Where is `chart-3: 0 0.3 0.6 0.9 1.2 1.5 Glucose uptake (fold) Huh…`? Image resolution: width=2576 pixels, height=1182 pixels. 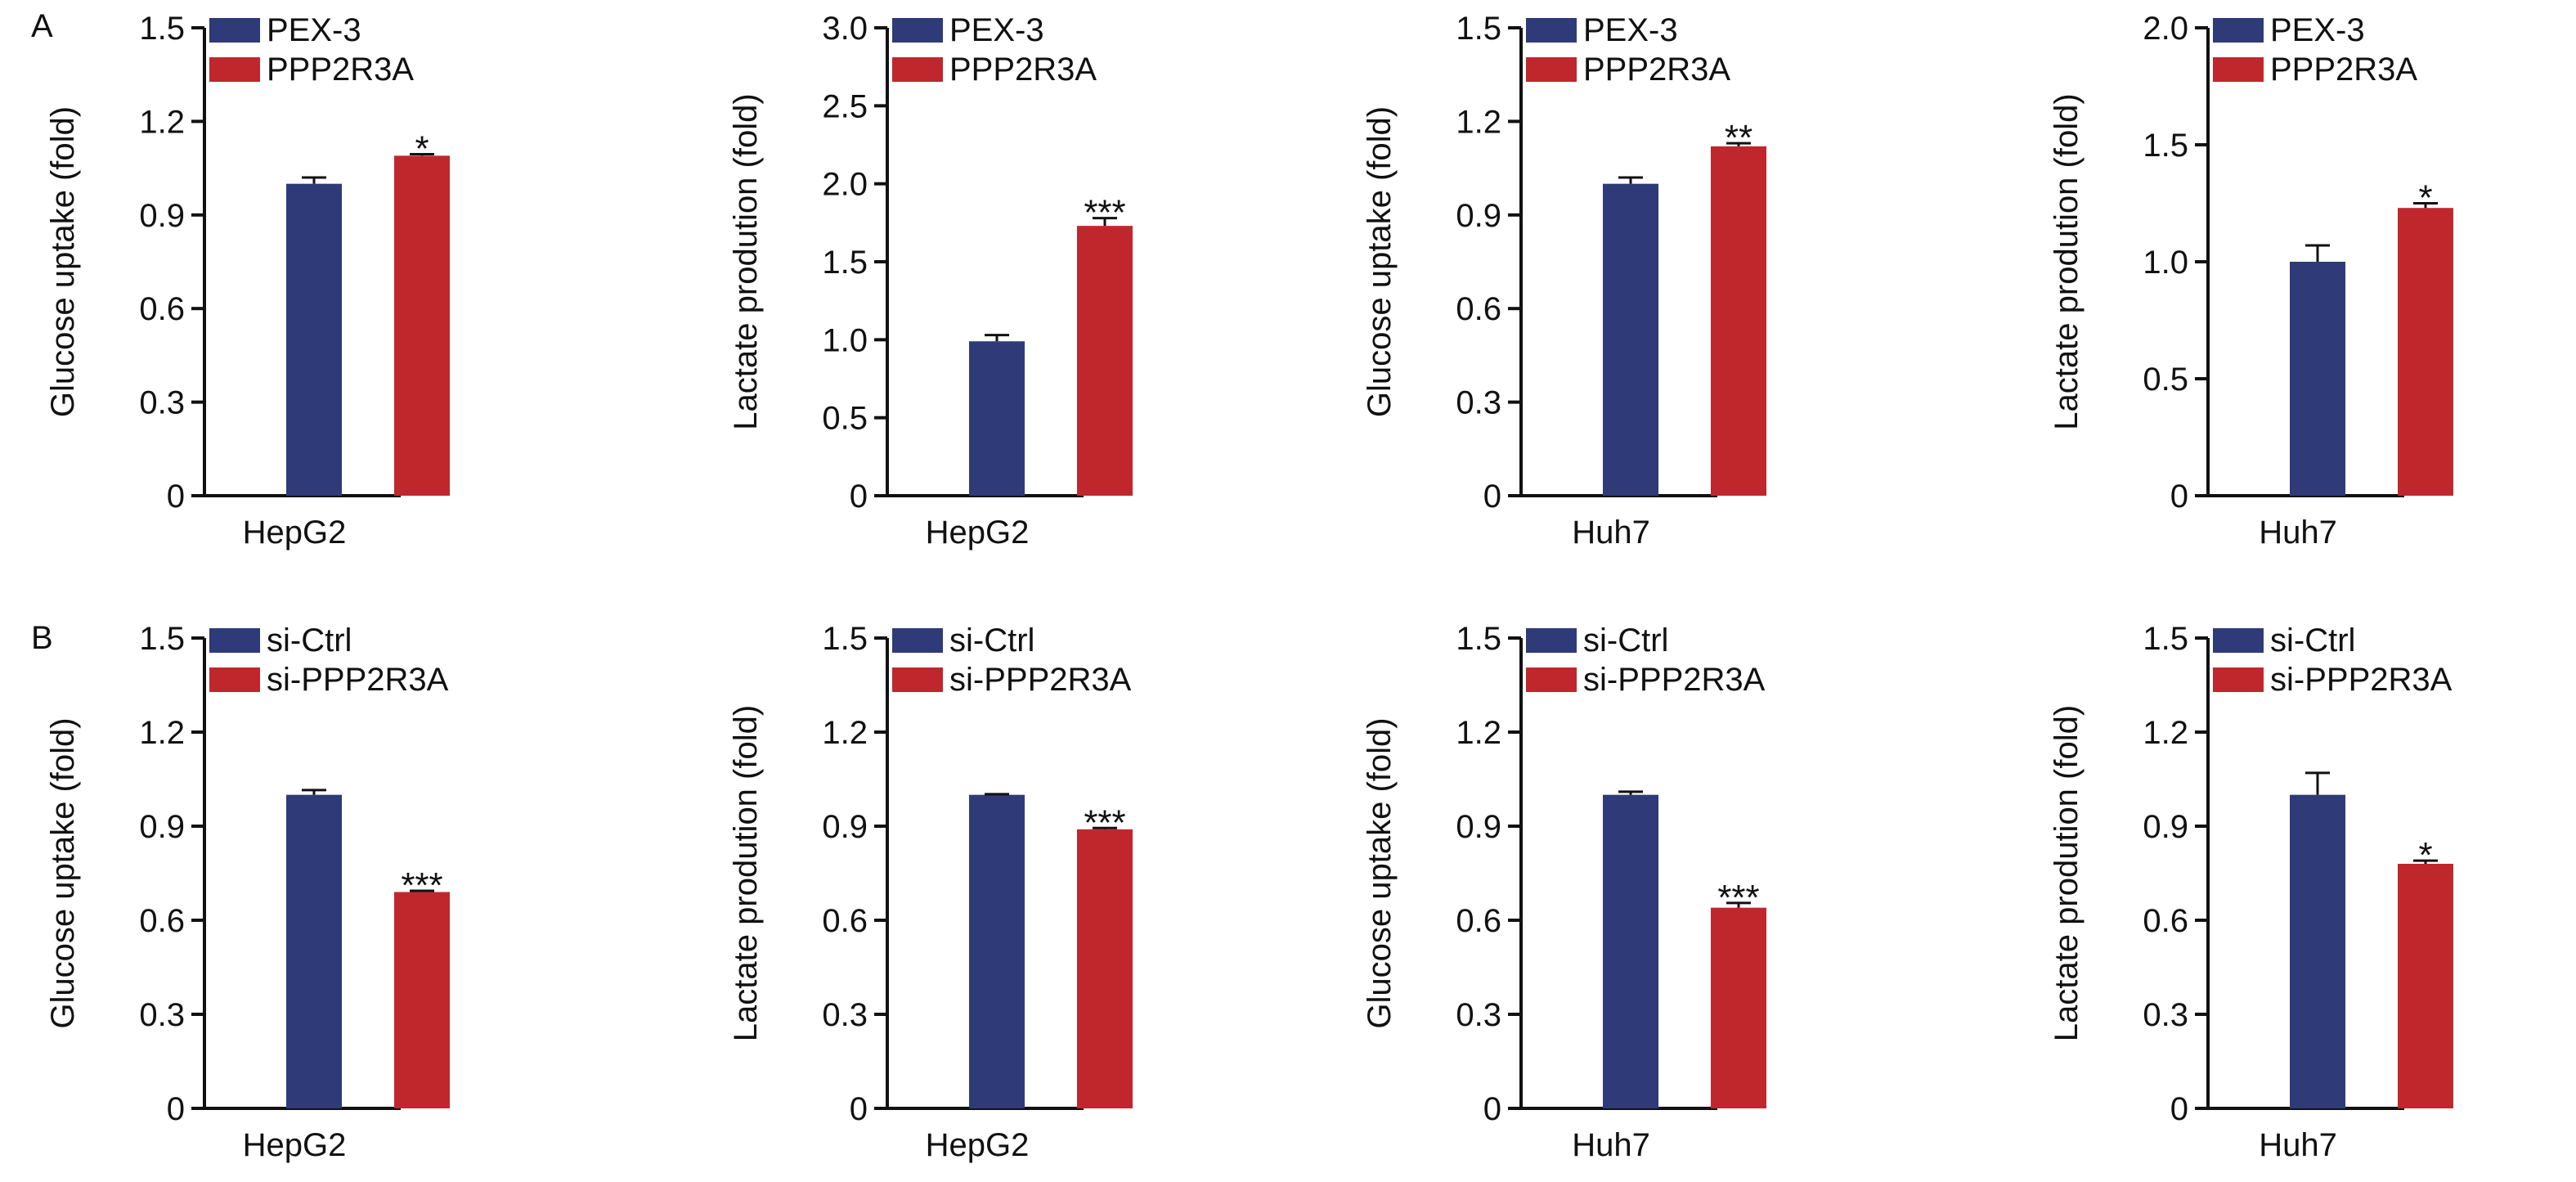
chart-3: 0 0.3 0.6 0.9 1.2 1.5 Glucose uptake (fold) Huh… is located at coordinates (1564, 281).